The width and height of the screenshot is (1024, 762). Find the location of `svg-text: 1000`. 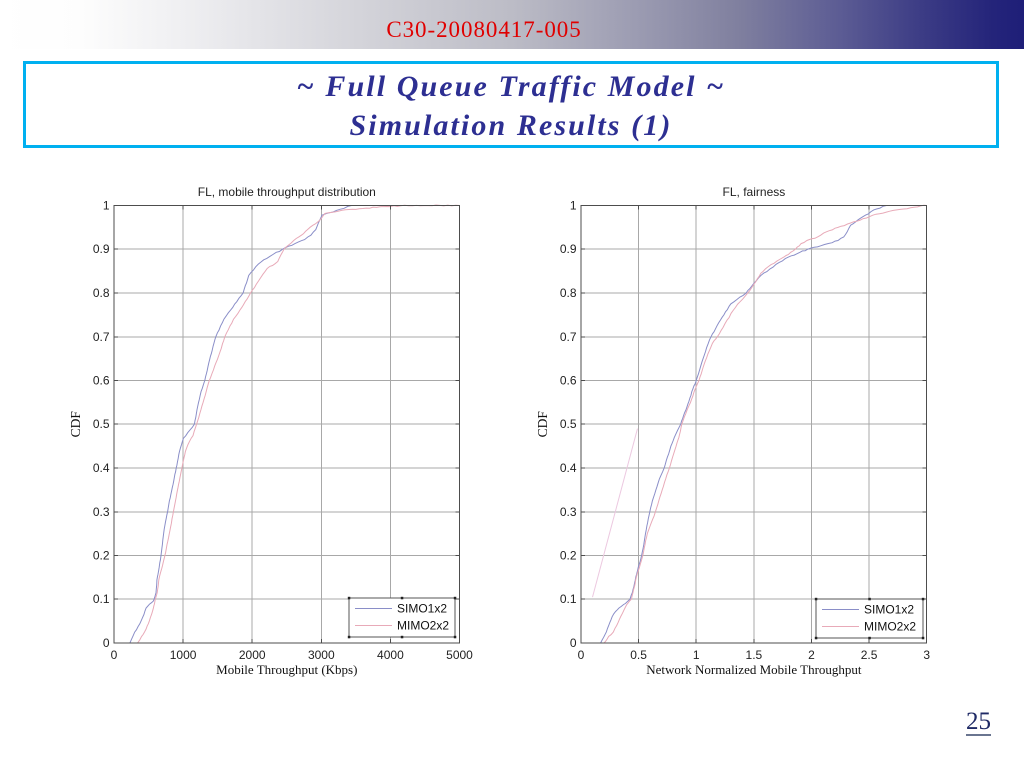

svg-text: 1000 is located at coordinates (183, 655).